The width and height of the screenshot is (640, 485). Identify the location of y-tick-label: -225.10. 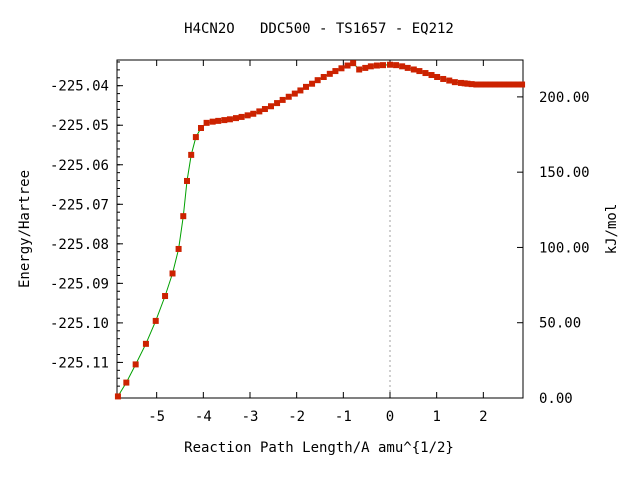
(79, 324).